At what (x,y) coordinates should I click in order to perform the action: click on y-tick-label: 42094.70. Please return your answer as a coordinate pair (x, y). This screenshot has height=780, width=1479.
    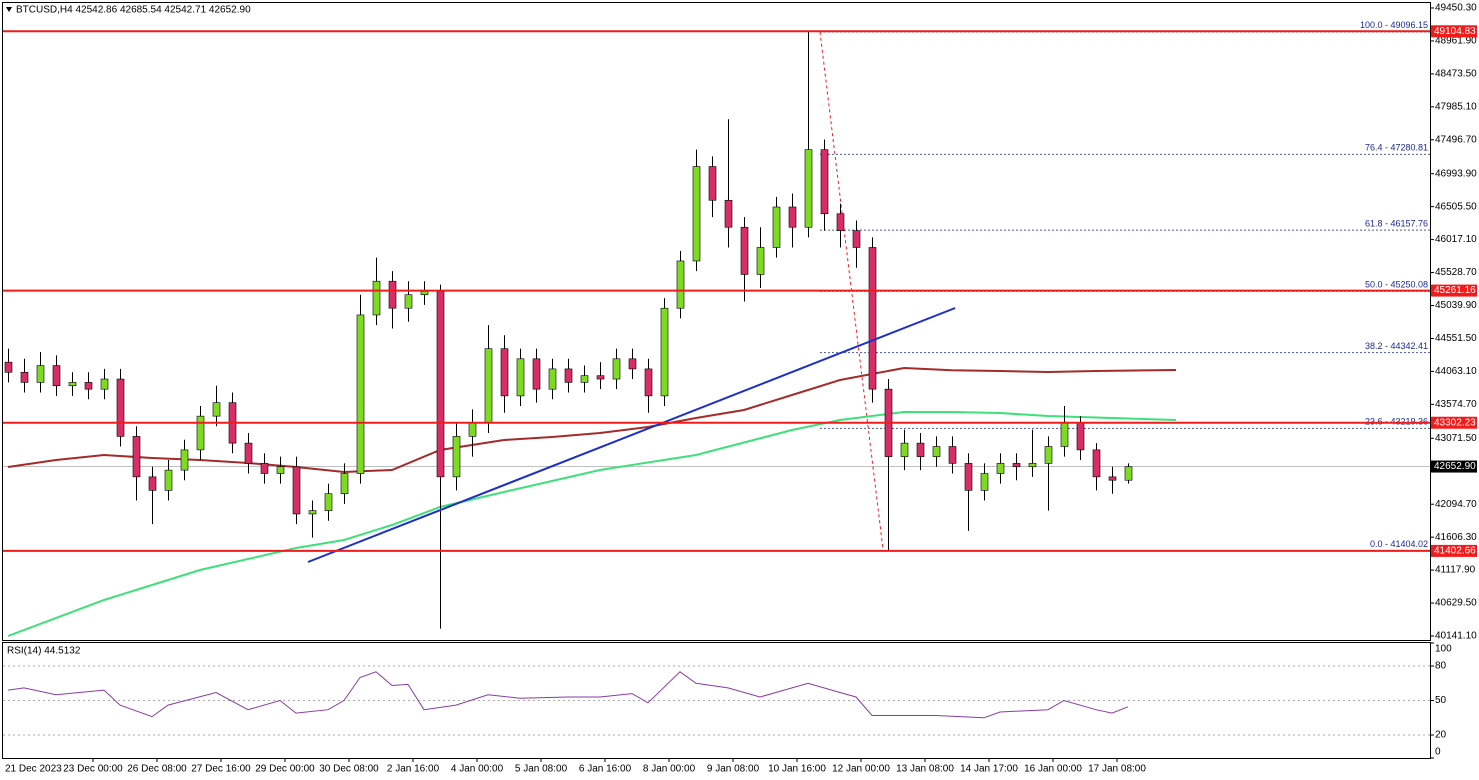
    Looking at the image, I should click on (1456, 504).